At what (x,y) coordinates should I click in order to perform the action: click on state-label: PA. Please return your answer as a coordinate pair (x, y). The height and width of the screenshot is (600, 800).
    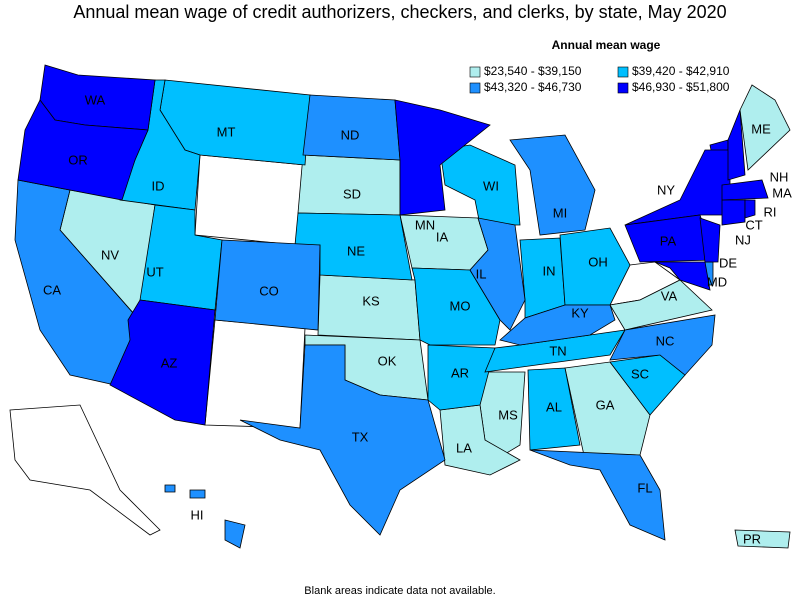
    Looking at the image, I should click on (668, 240).